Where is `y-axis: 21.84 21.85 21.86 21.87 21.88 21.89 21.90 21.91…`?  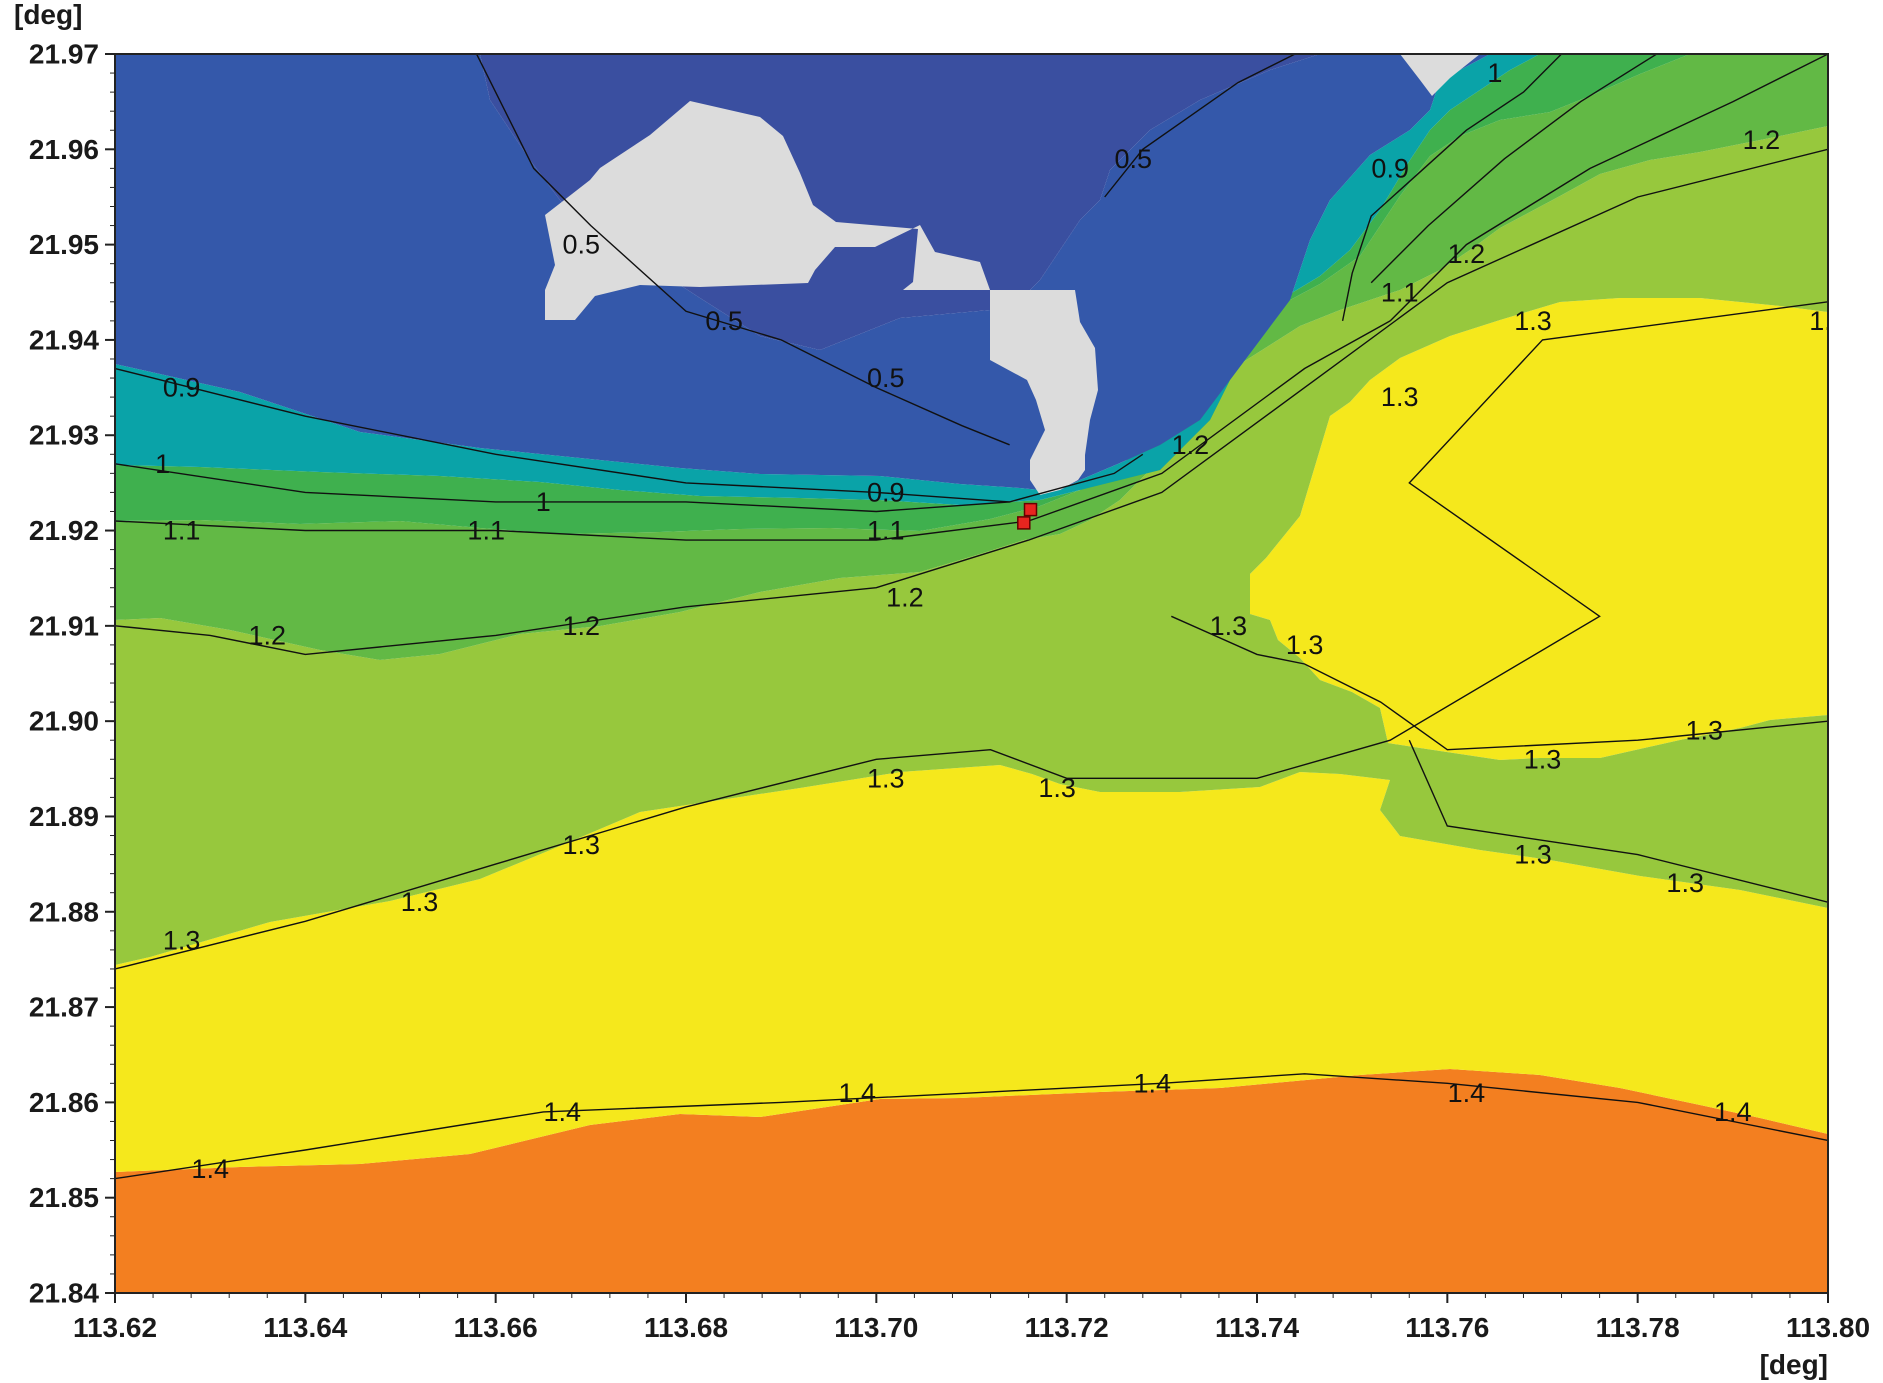
y-axis: 21.84 21.85 21.86 21.87 21.88 21.89 21.90 21.91… is located at coordinates (72, 674).